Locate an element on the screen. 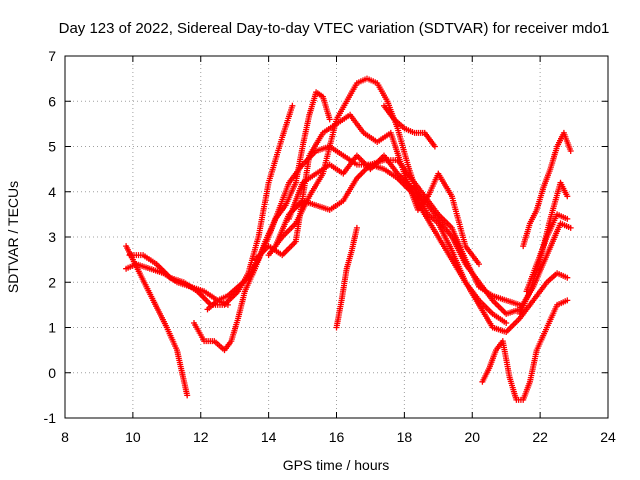  x-tick-label: 12 is located at coordinates (201, 437).